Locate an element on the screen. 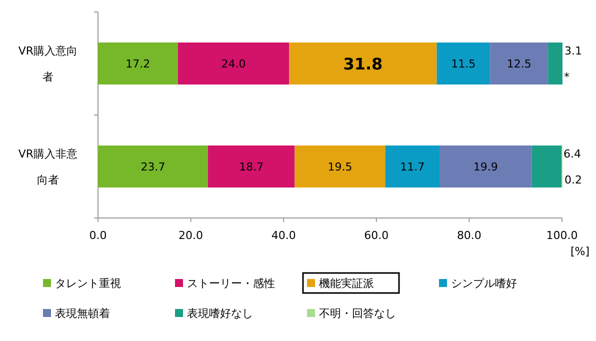 The width and height of the screenshot is (596, 341). legend-label: シンプル嗜好 is located at coordinates (484, 283).